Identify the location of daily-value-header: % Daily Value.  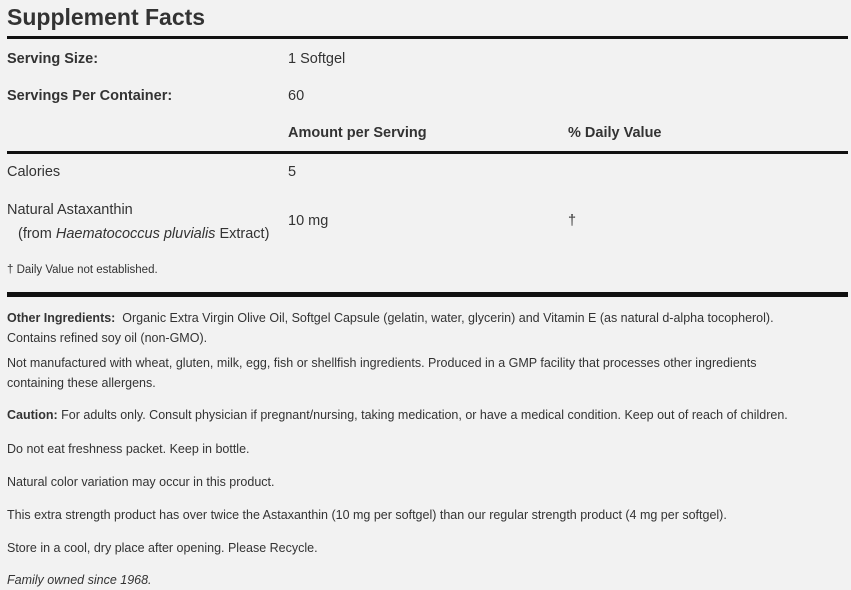
(615, 133).